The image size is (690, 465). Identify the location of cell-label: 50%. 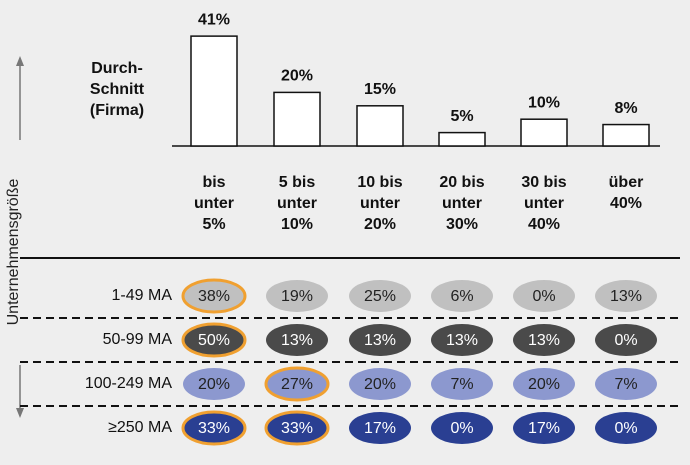
(214, 340).